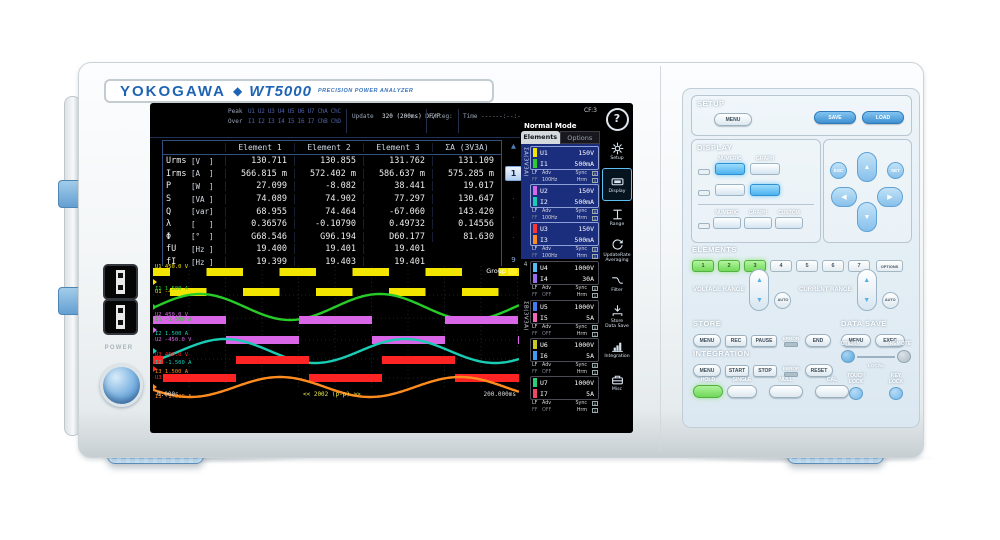 This screenshot has width=1000, height=540. Describe the element at coordinates (707, 340) in the screenshot. I see `store-menu-button: MENU` at that location.